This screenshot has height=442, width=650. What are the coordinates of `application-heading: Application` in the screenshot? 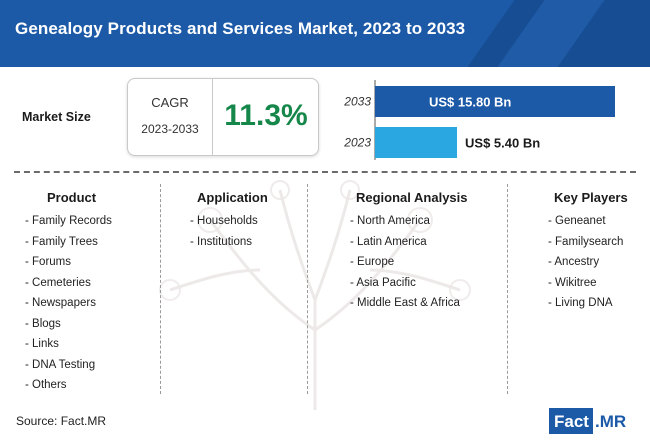 It's located at (232, 197).